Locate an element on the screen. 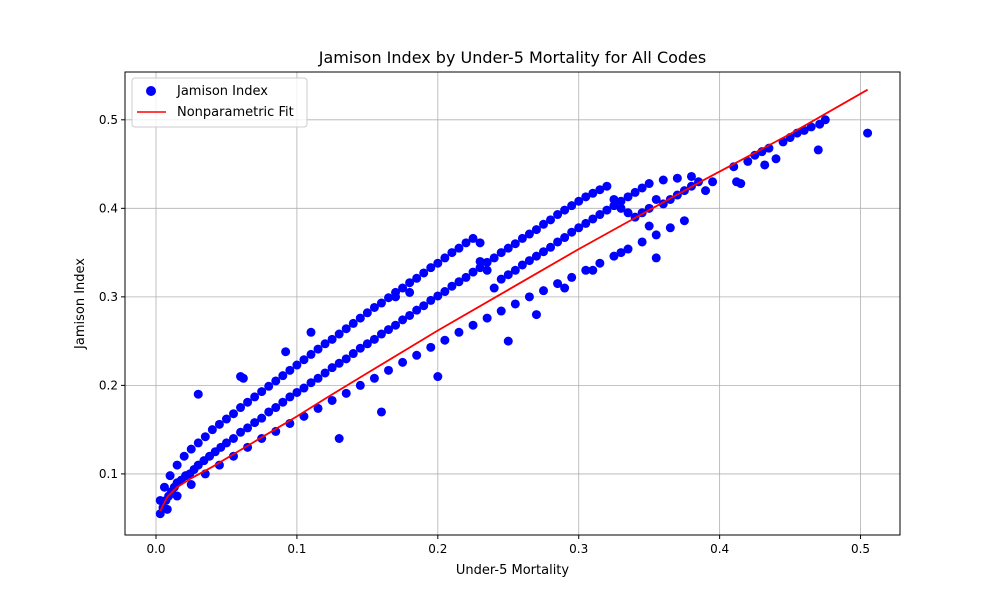 This screenshot has height=600, width=1000. y-axis-label: Jamison Index is located at coordinates (80, 304).